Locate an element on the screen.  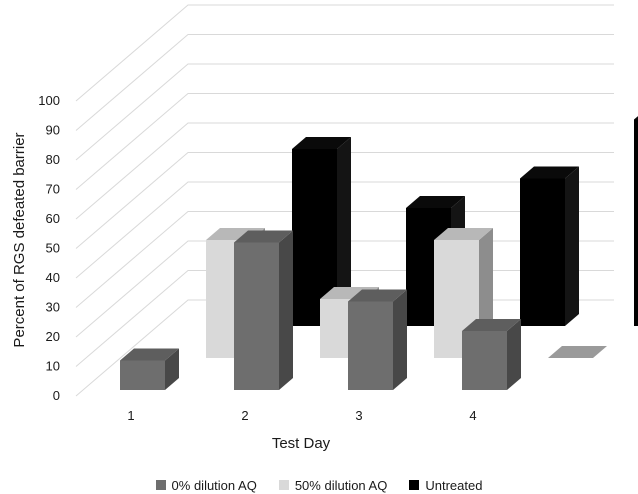
y-tick-label: 60 is located at coordinates (53, 218).